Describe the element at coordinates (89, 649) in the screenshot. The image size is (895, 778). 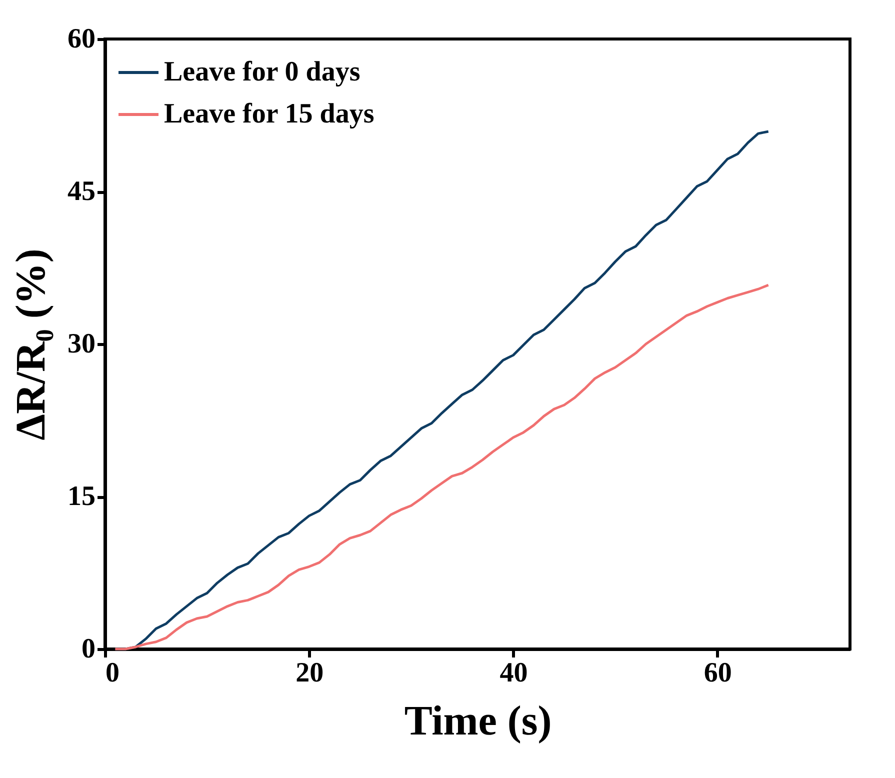
I see `y-tick-label: 0` at that location.